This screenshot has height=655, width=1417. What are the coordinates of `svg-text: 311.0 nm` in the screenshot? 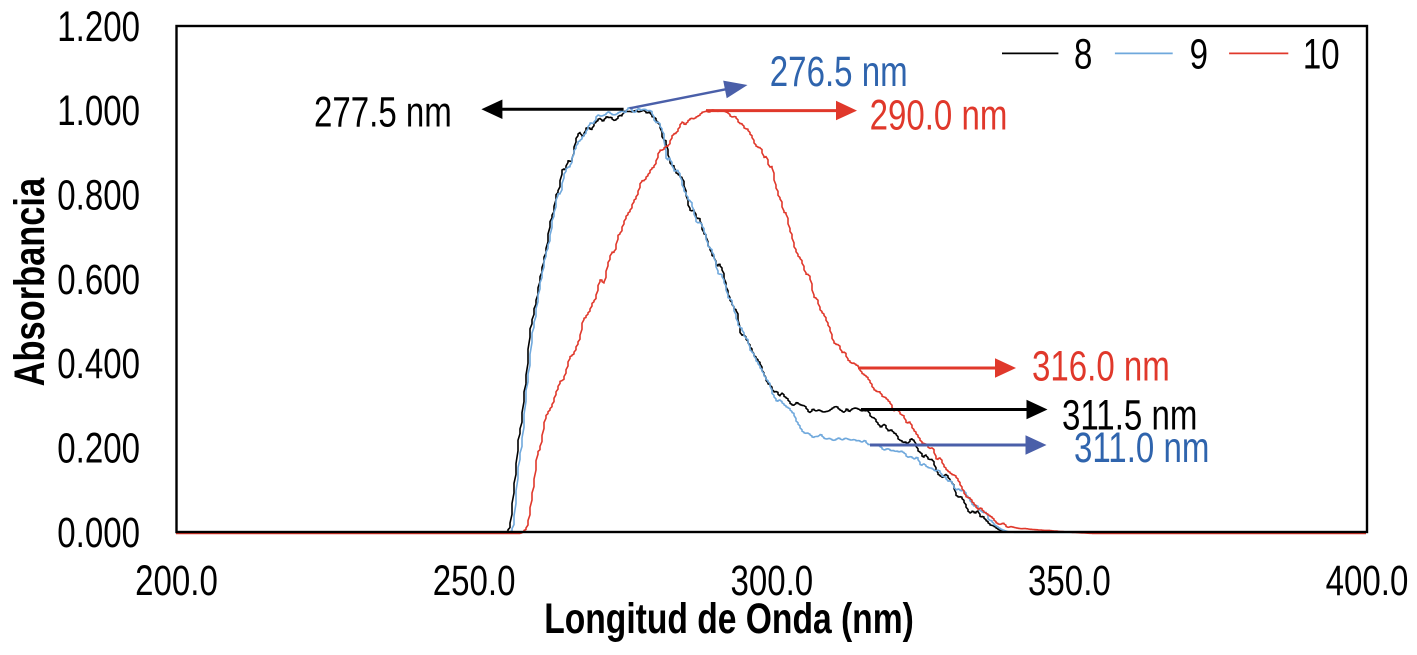 It's located at (1141, 448).